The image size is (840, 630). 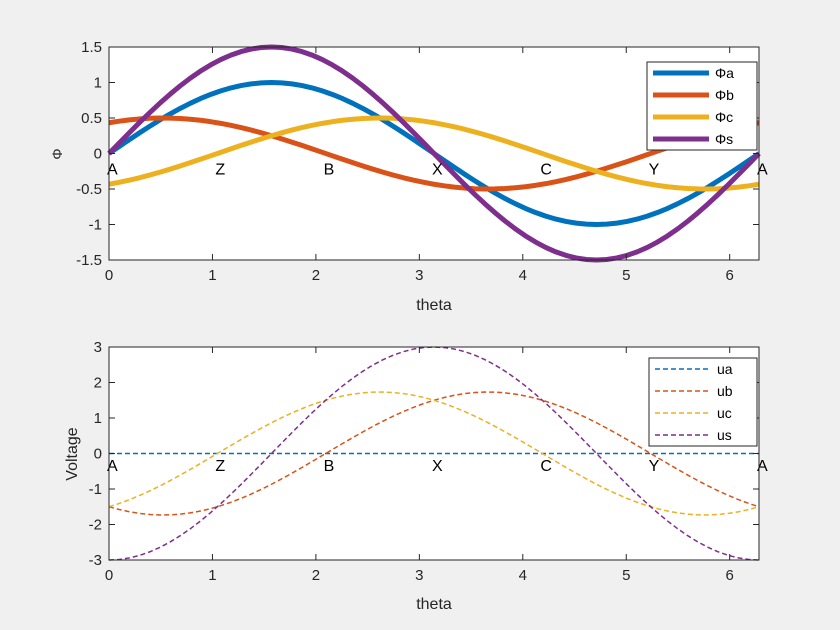 I want to click on flux-legend-box, so click(x=702, y=106).